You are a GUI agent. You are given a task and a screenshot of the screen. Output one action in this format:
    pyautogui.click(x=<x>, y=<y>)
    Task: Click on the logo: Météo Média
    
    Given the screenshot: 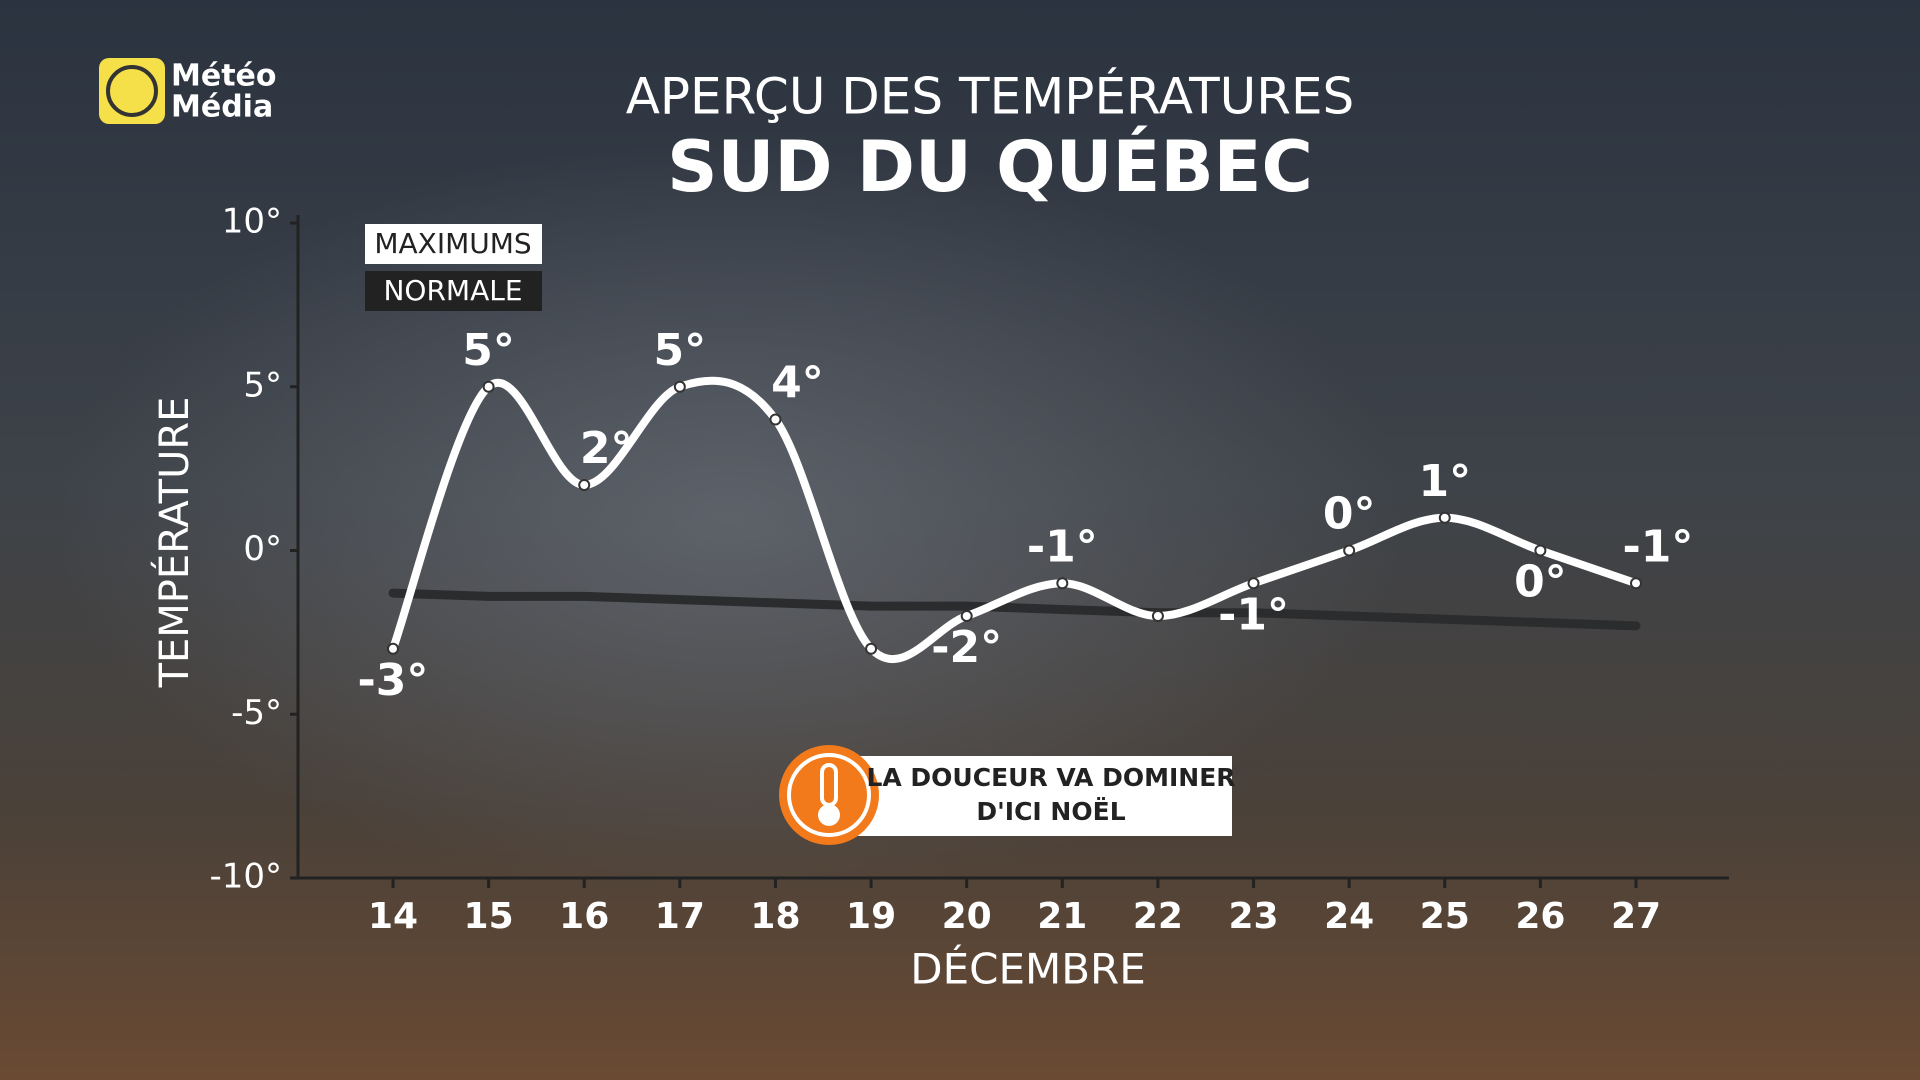 What is the action you would take?
    pyautogui.click(x=188, y=91)
    